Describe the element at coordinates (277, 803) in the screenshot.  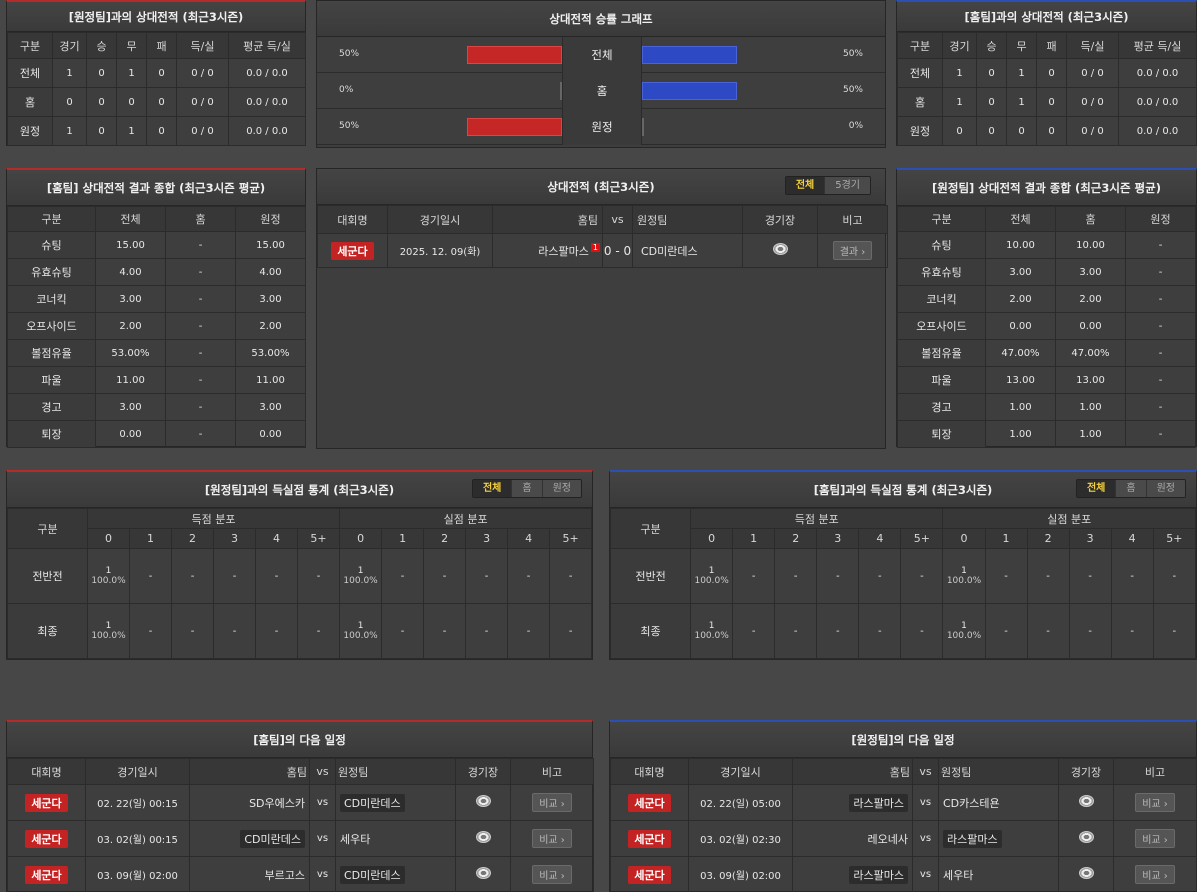
I see `home-team: SD우에스카` at that location.